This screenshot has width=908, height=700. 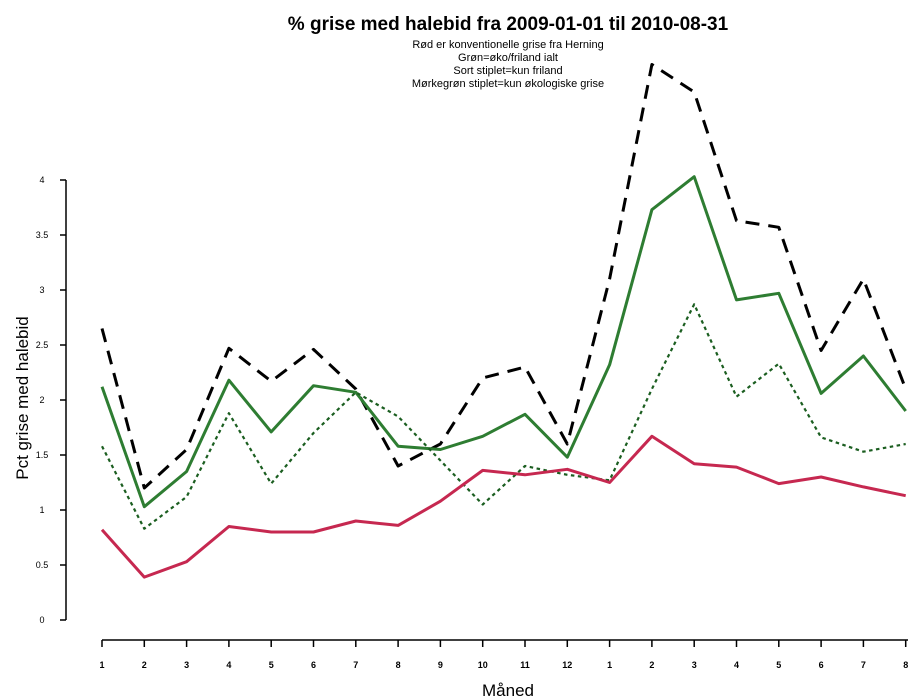 What do you see at coordinates (483, 665) in the screenshot?
I see `x-tick-label: 10` at bounding box center [483, 665].